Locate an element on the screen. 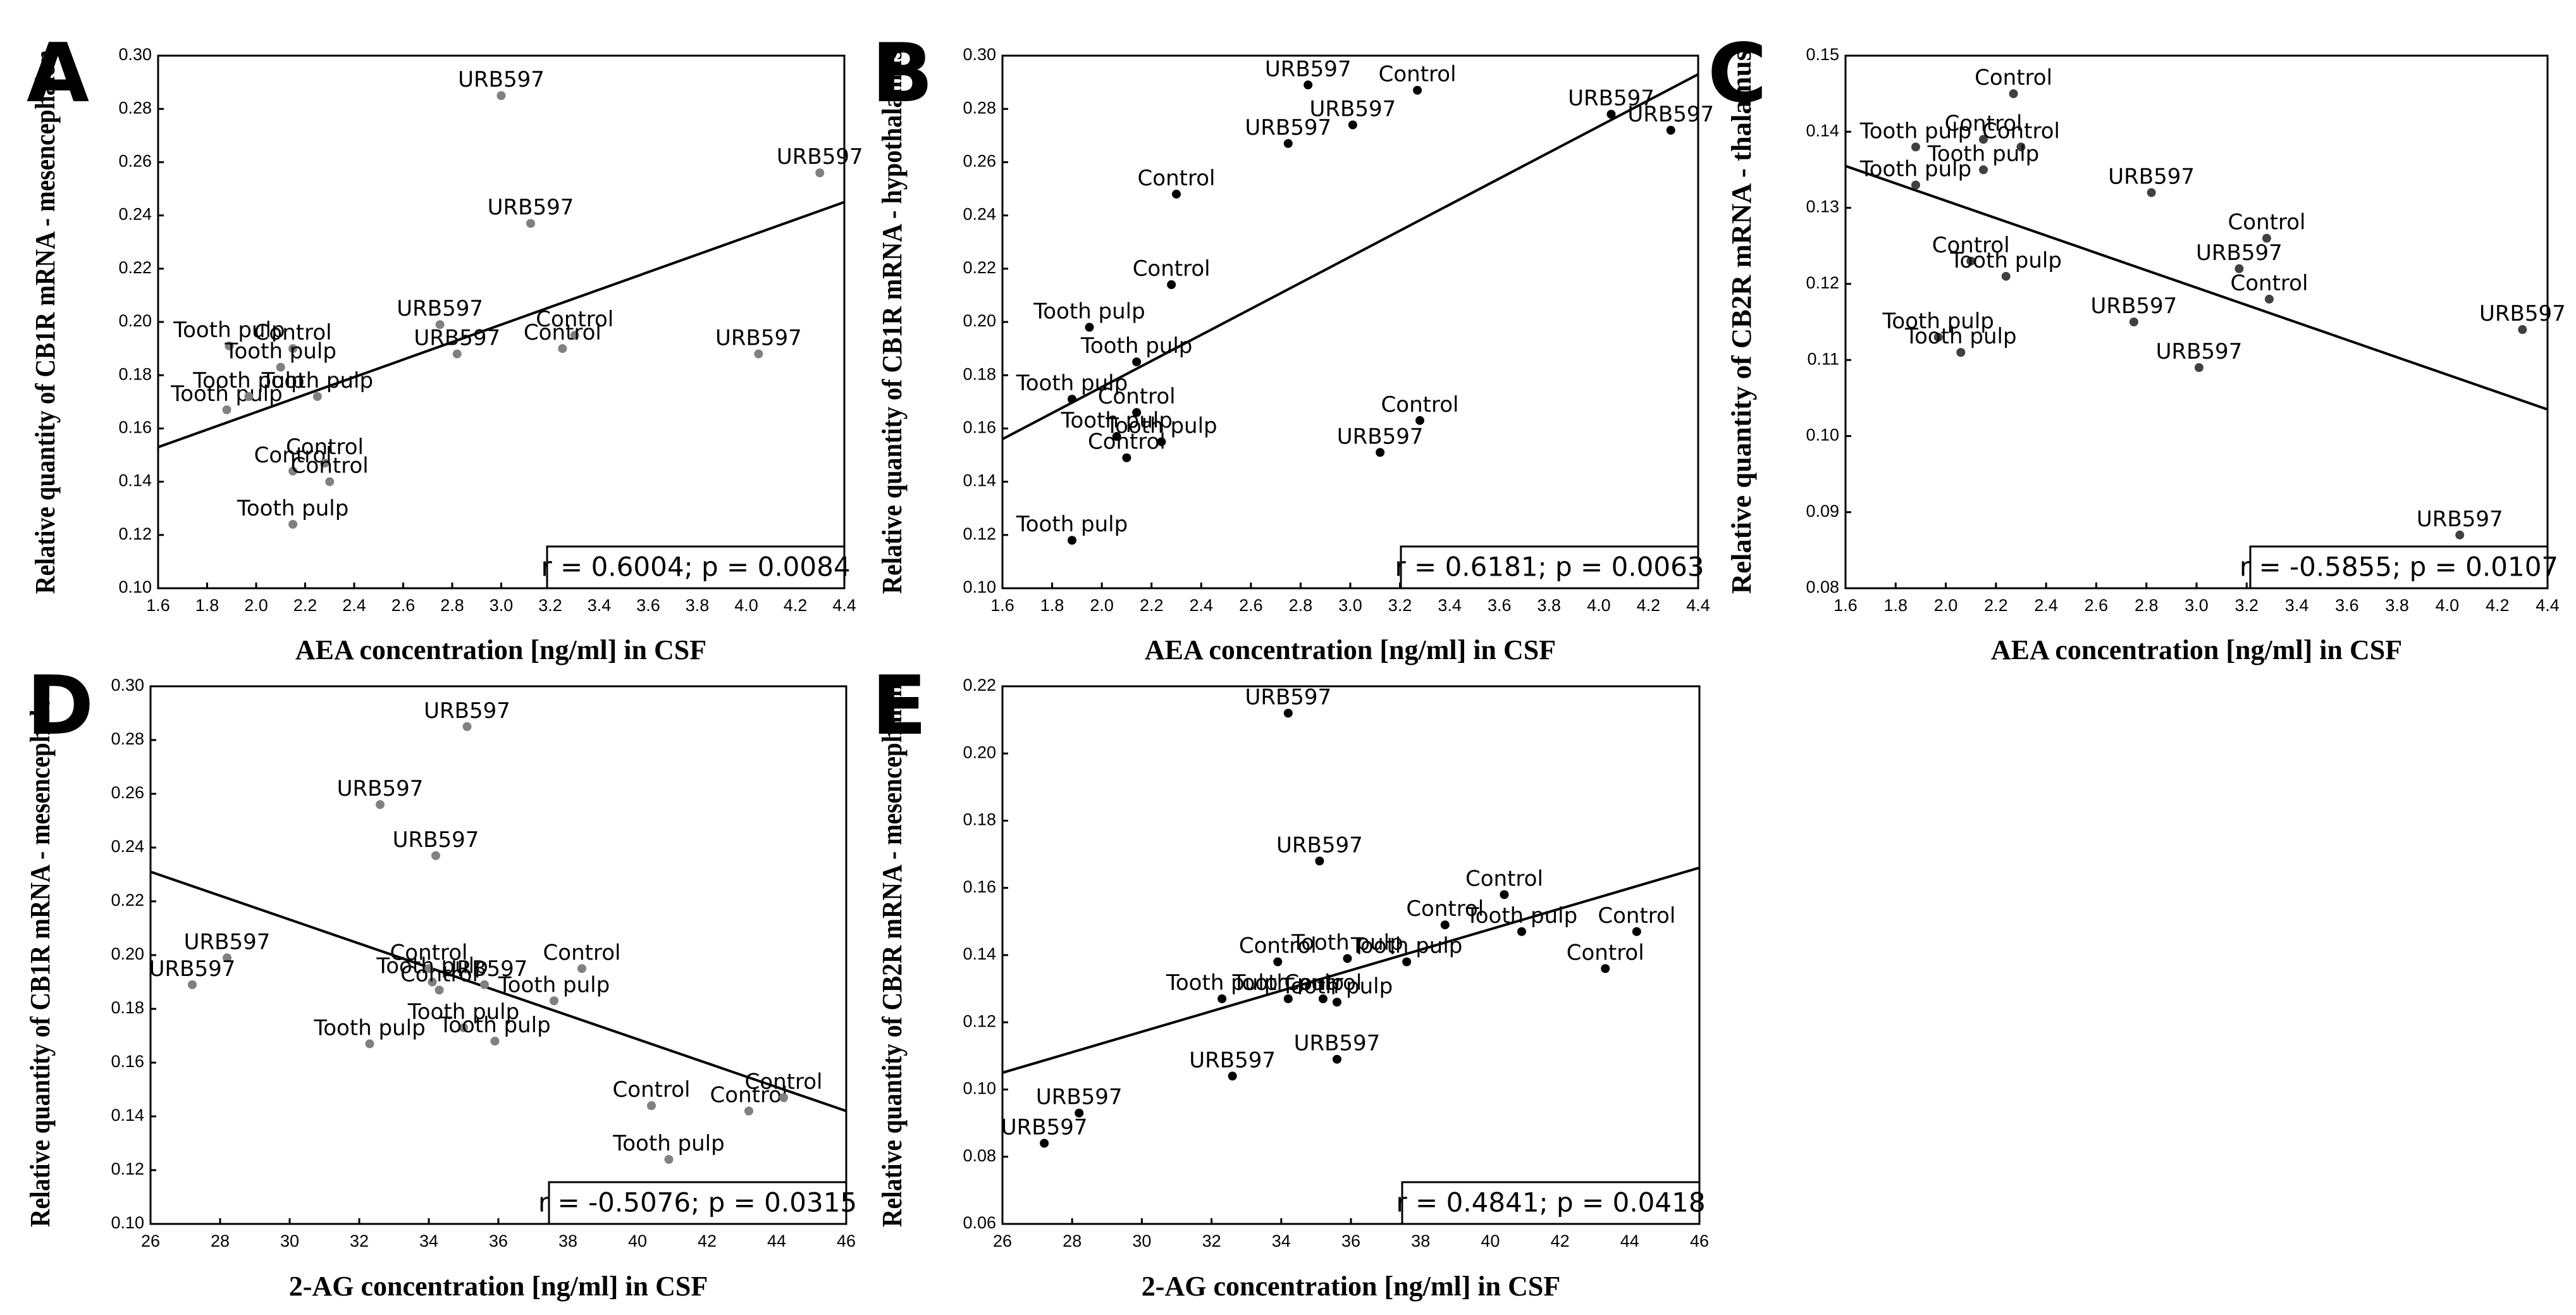  panel-letter: D is located at coordinates (61, 706).